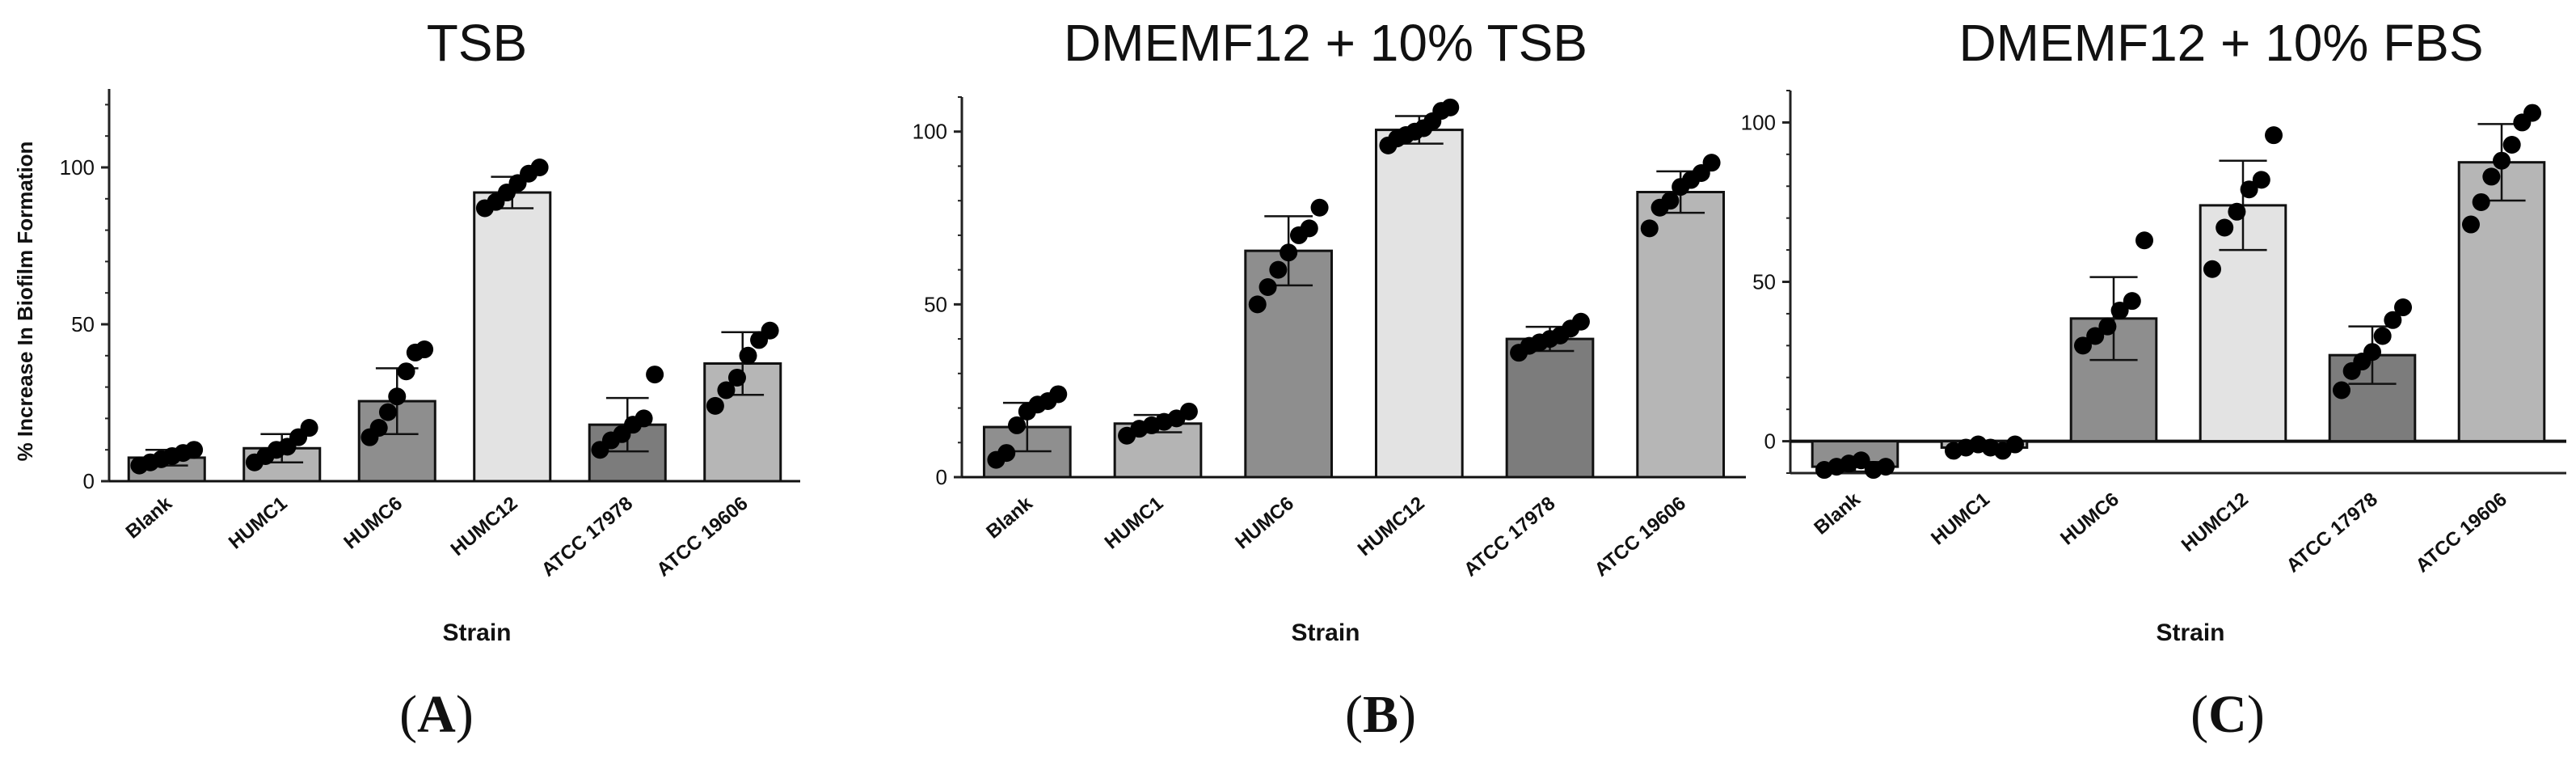 This screenshot has width=2576, height=761. I want to click on panel-label-c: (C), so click(2227, 714).